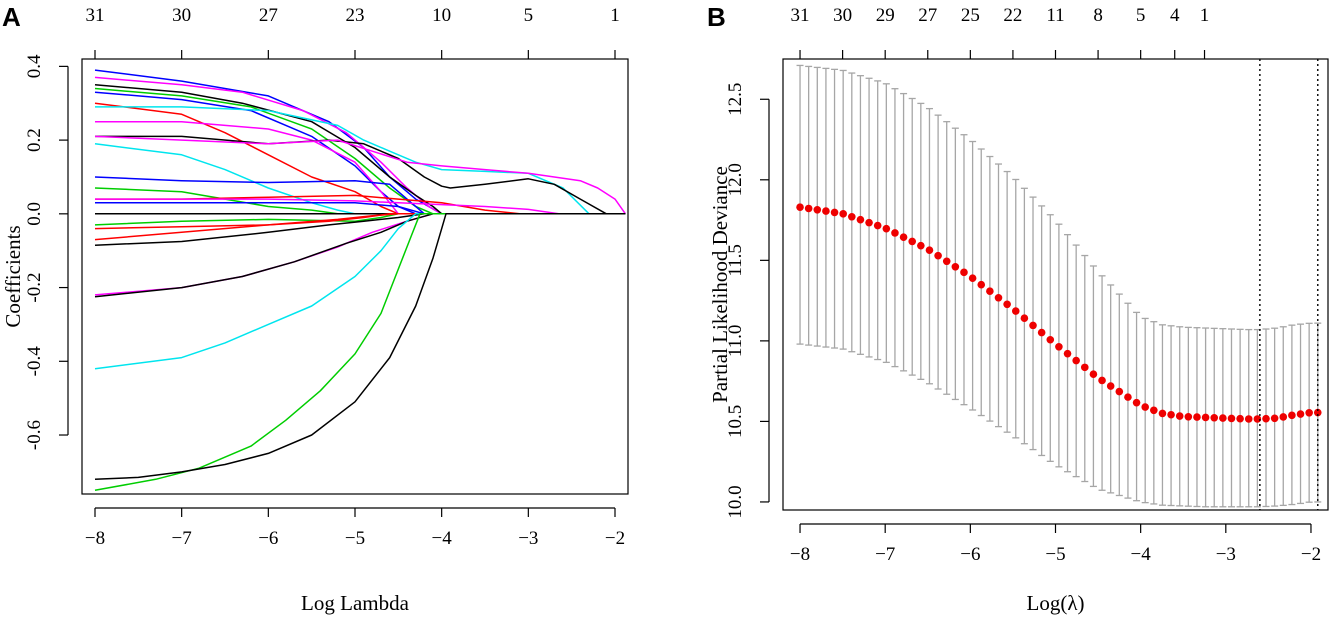 The width and height of the screenshot is (1334, 623). Describe the element at coordinates (1098, 15) in the screenshot. I see `top-tick-label: 8` at that location.